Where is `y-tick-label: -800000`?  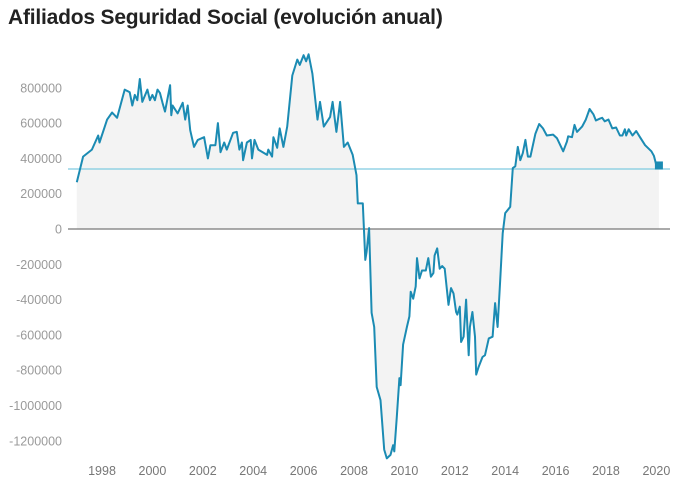 y-tick-label: -800000 is located at coordinates (39, 371).